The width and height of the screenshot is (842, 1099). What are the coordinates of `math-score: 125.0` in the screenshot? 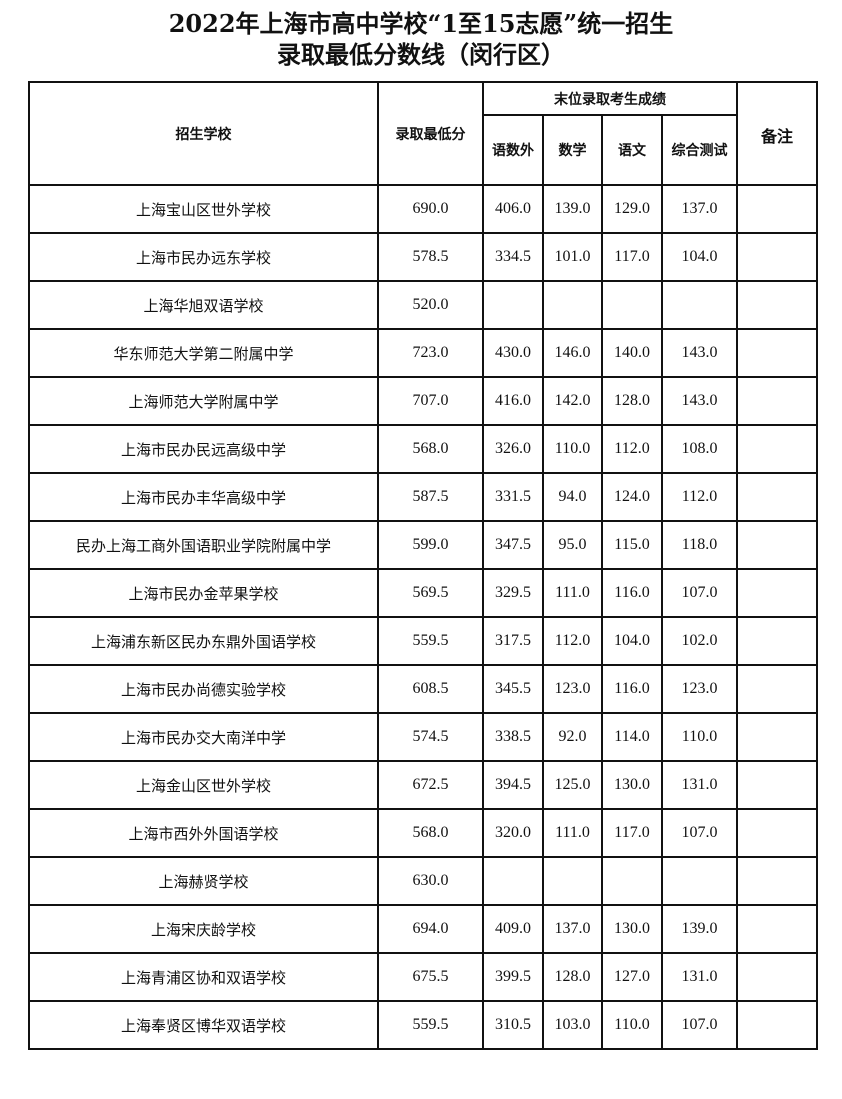 It's located at (572, 785).